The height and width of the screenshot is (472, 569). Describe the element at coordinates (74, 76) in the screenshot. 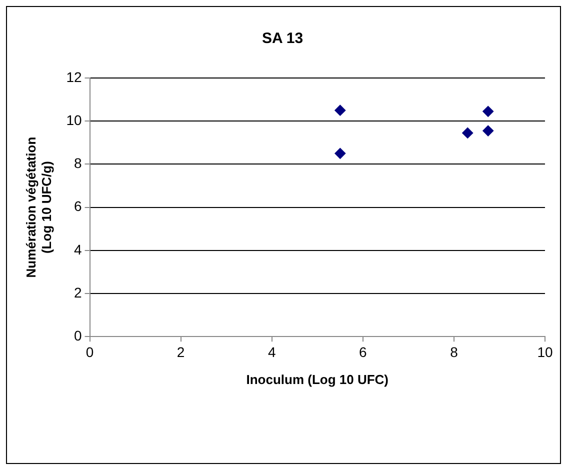

I see `y-tick-label: 12` at that location.